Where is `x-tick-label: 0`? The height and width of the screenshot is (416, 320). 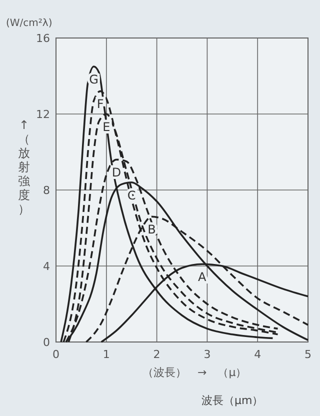 x-tick-label: 0 is located at coordinates (56, 354).